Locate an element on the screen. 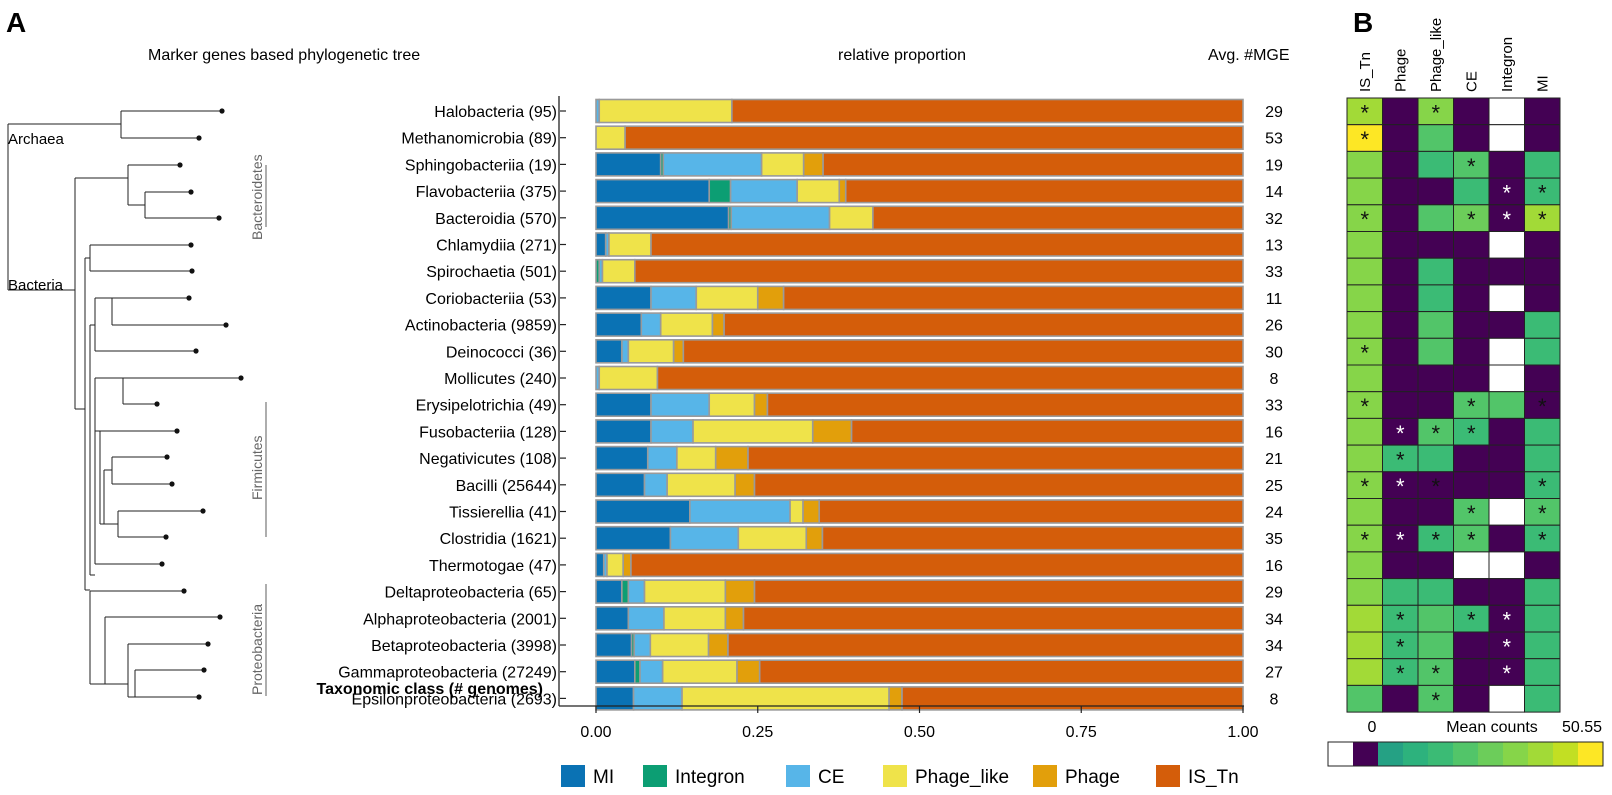 This screenshot has height=795, width=1612. class-label-coriobacteriia: Coriobacteriia (53) is located at coordinates (491, 299).